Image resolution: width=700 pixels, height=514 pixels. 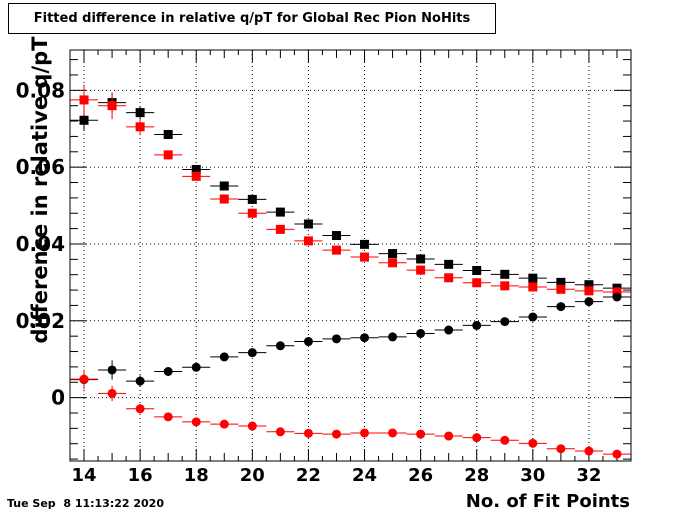 I want to click on y-tick-label: 0.02, so click(x=40, y=321).